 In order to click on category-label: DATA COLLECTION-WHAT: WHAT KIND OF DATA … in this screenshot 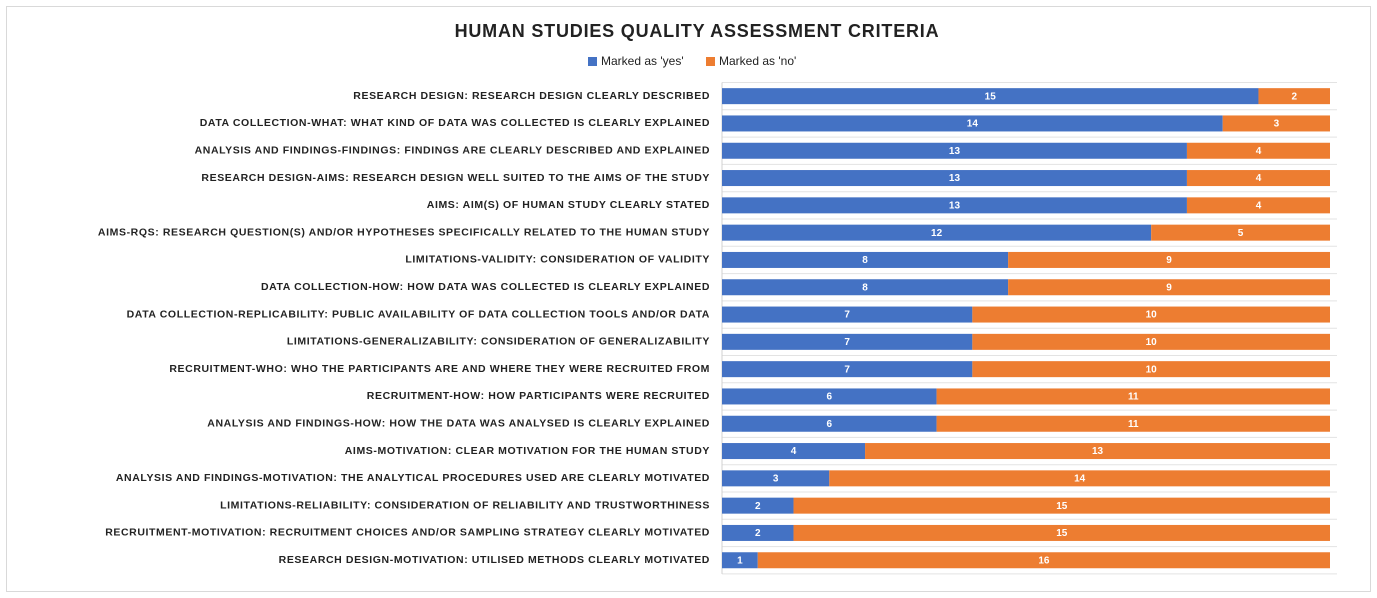, I will do `click(455, 123)`.